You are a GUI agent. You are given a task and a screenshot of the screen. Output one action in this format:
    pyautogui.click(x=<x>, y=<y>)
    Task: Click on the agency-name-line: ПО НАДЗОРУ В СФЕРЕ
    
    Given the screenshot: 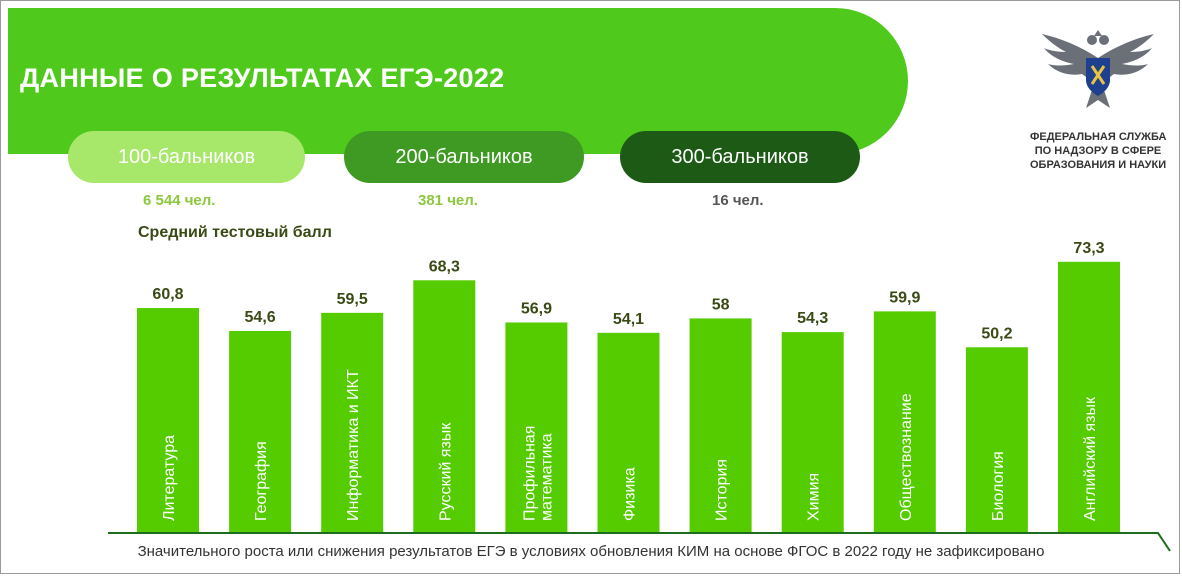 What is the action you would take?
    pyautogui.click(x=1098, y=151)
    